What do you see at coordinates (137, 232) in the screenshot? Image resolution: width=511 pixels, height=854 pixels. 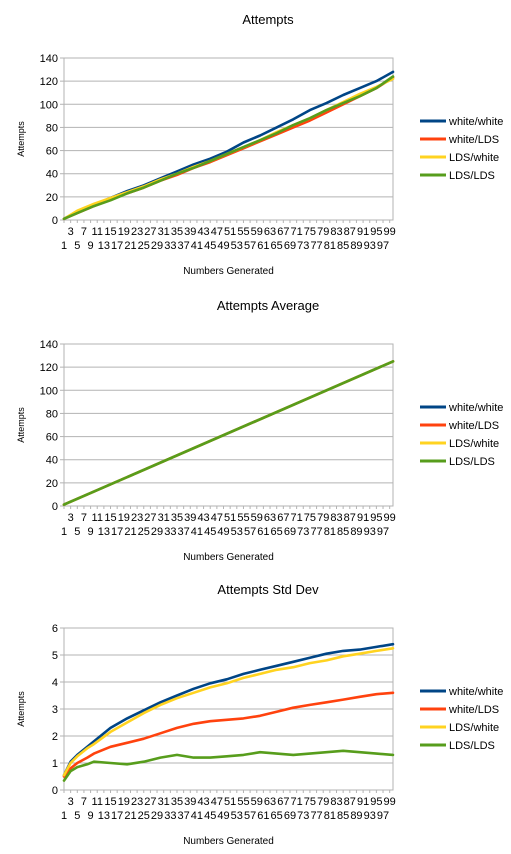 I see `x-tick-label: 23` at bounding box center [137, 232].